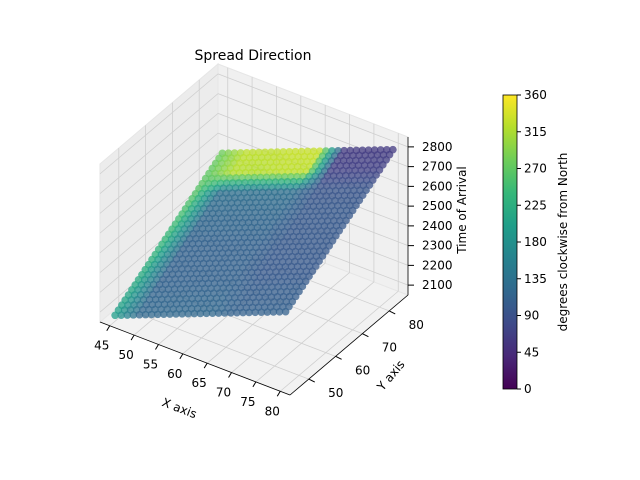  Describe the element at coordinates (510, 242) in the screenshot. I see `colorbar` at that location.